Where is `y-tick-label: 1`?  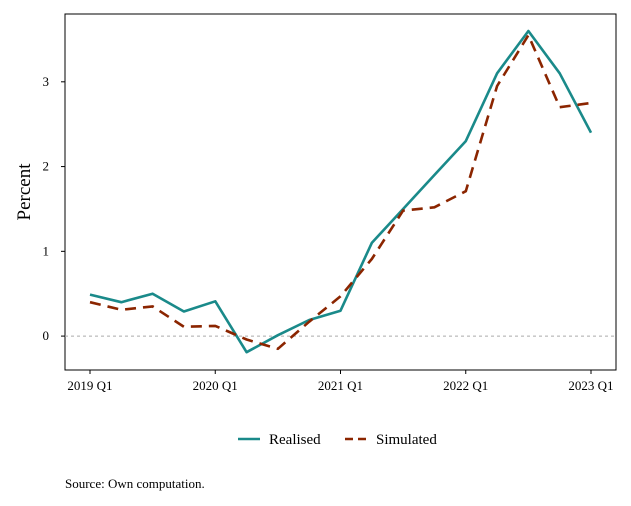 y-tick-label: 1 is located at coordinates (46, 250).